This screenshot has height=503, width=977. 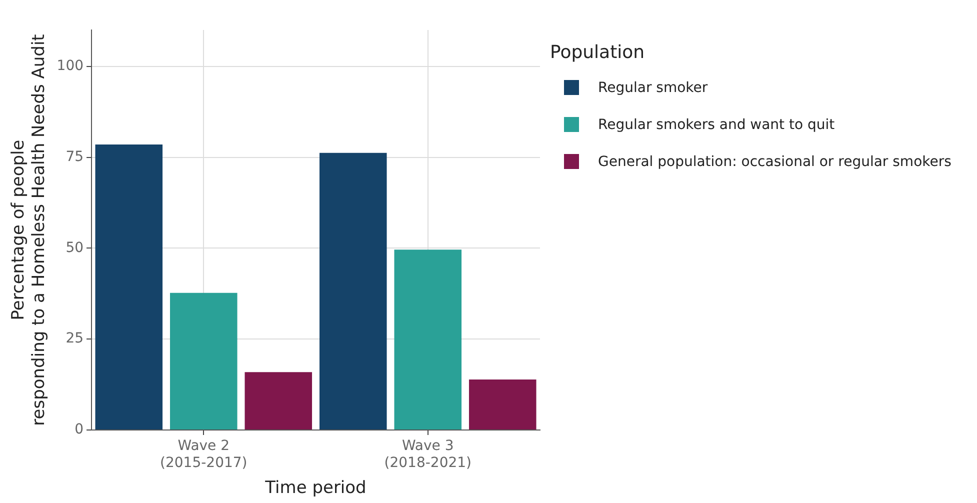 What do you see at coordinates (653, 88) in the screenshot?
I see `legend-label: Regular smoker` at bounding box center [653, 88].